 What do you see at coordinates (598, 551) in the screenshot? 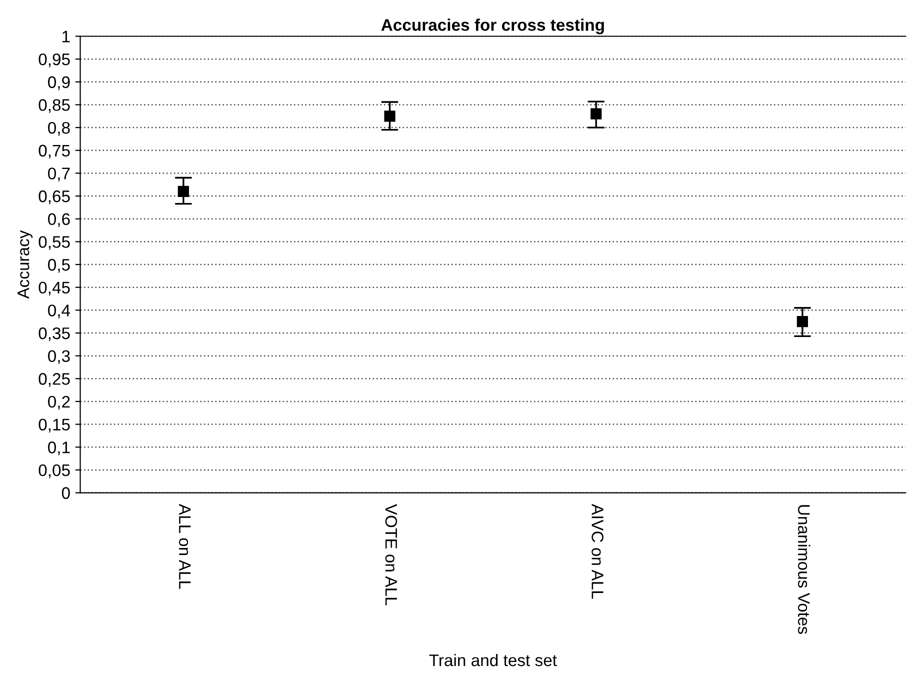
I see `x-tick-label: AIVC on ALL` at bounding box center [598, 551].